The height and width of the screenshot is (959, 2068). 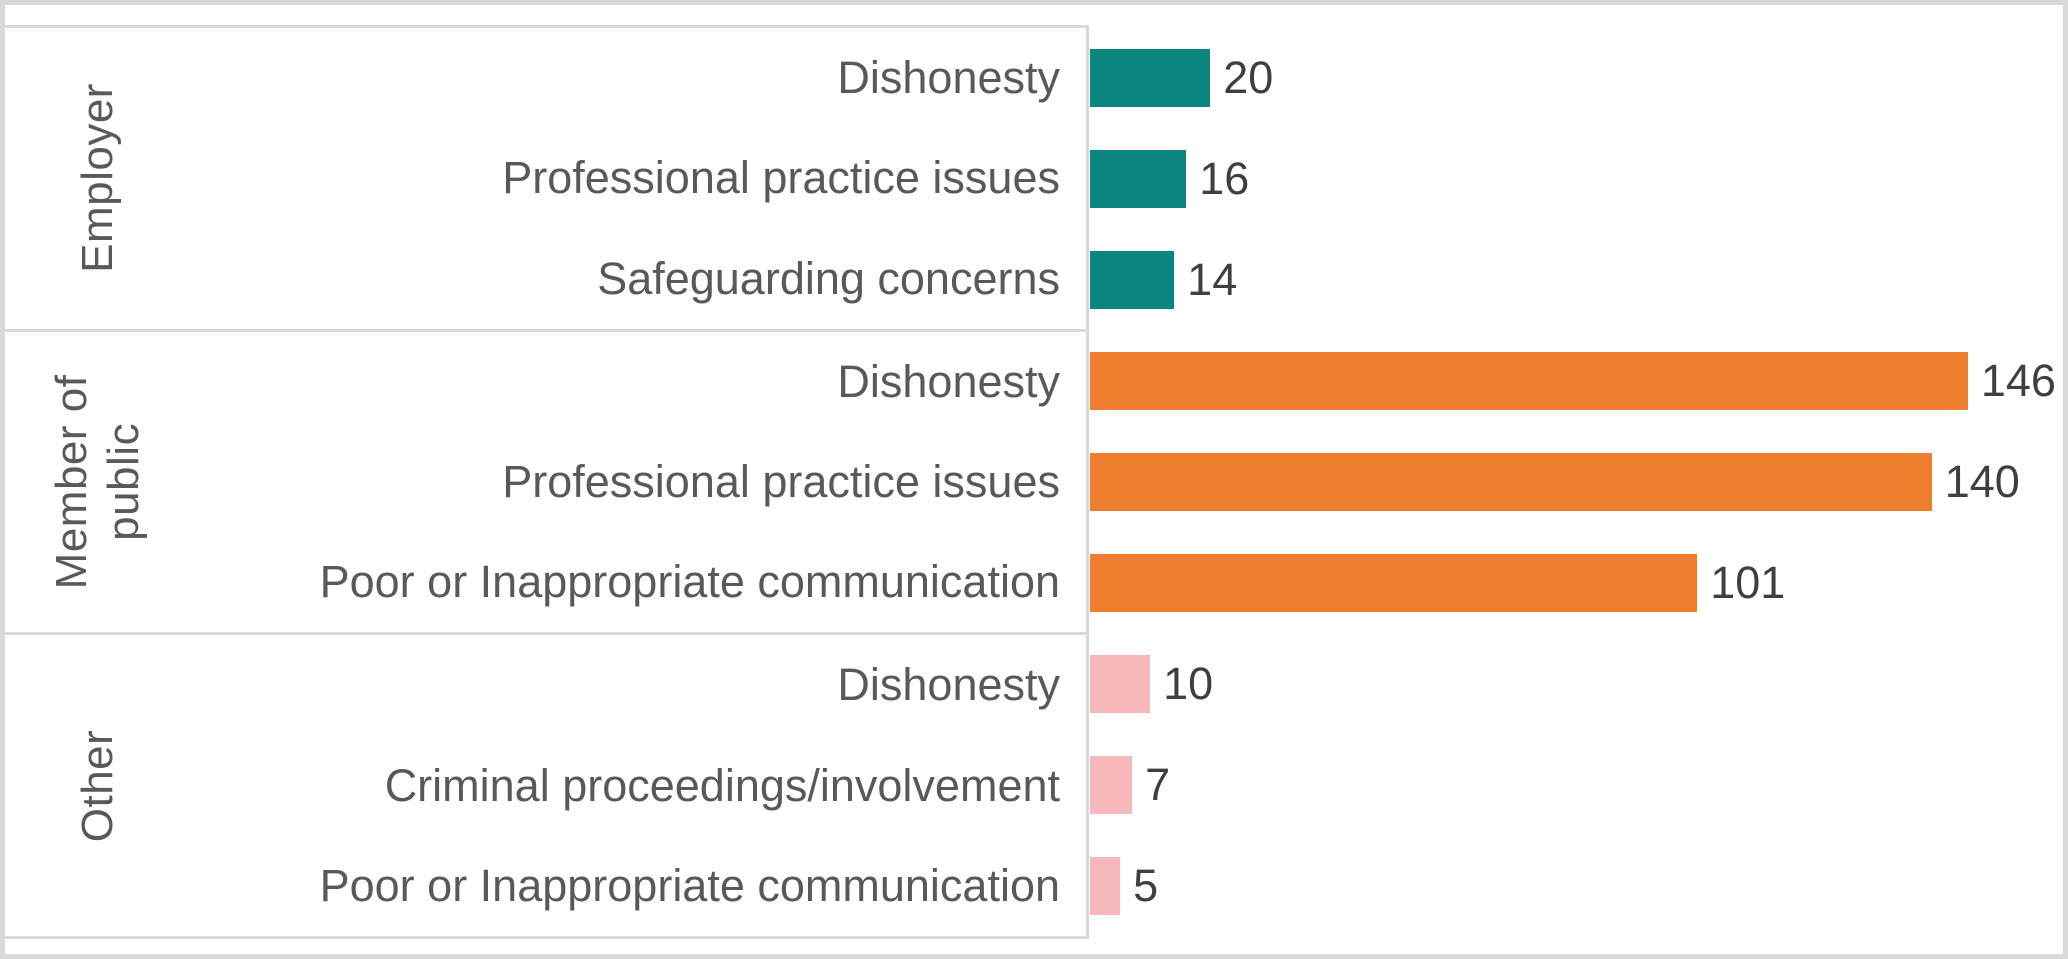 What do you see at coordinates (828, 278) in the screenshot?
I see `category-label: Safeguarding concerns` at bounding box center [828, 278].